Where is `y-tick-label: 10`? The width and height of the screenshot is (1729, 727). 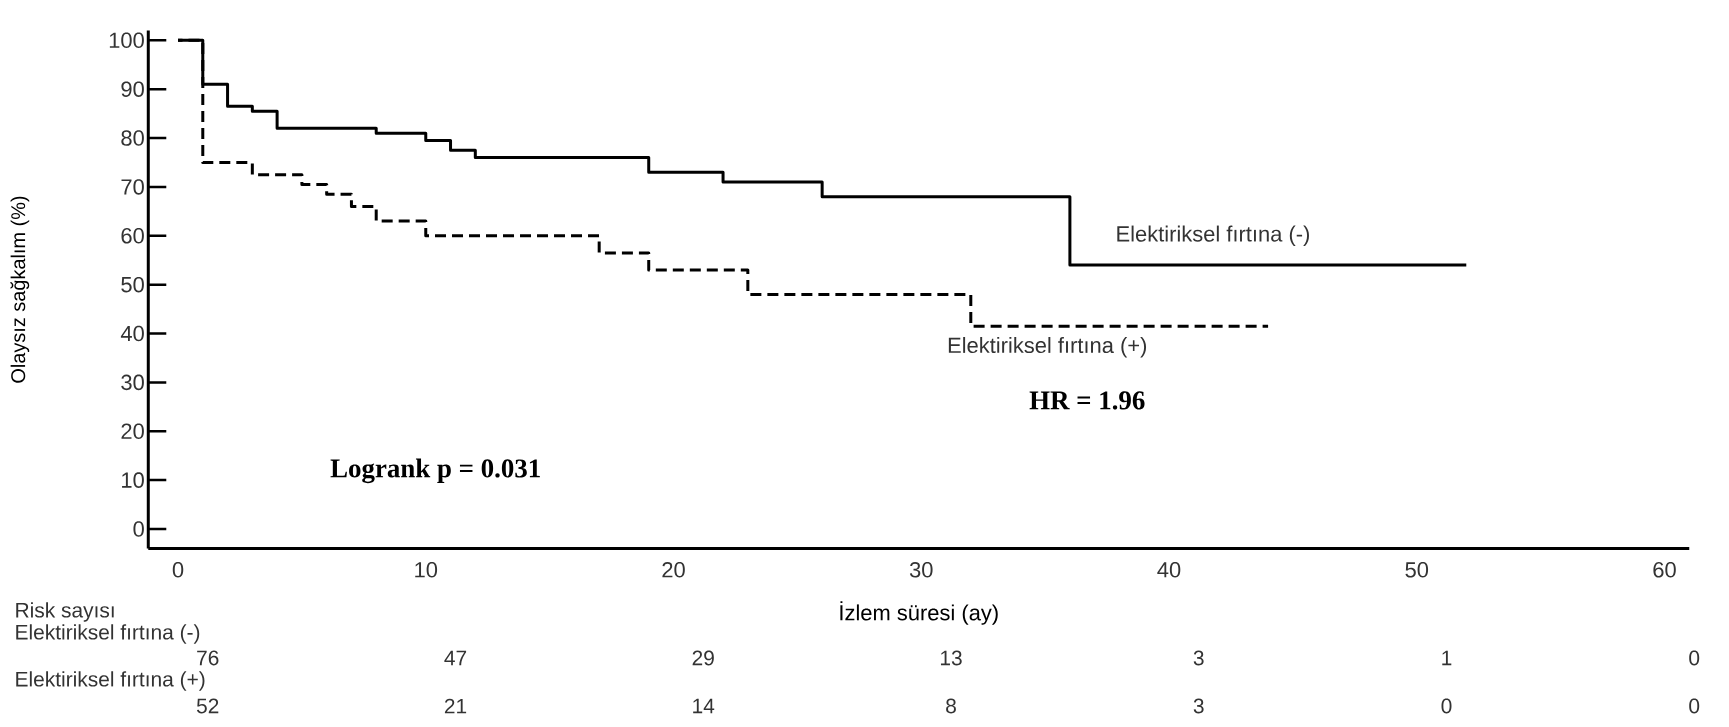
y-tick-label: 10 is located at coordinates (133, 480).